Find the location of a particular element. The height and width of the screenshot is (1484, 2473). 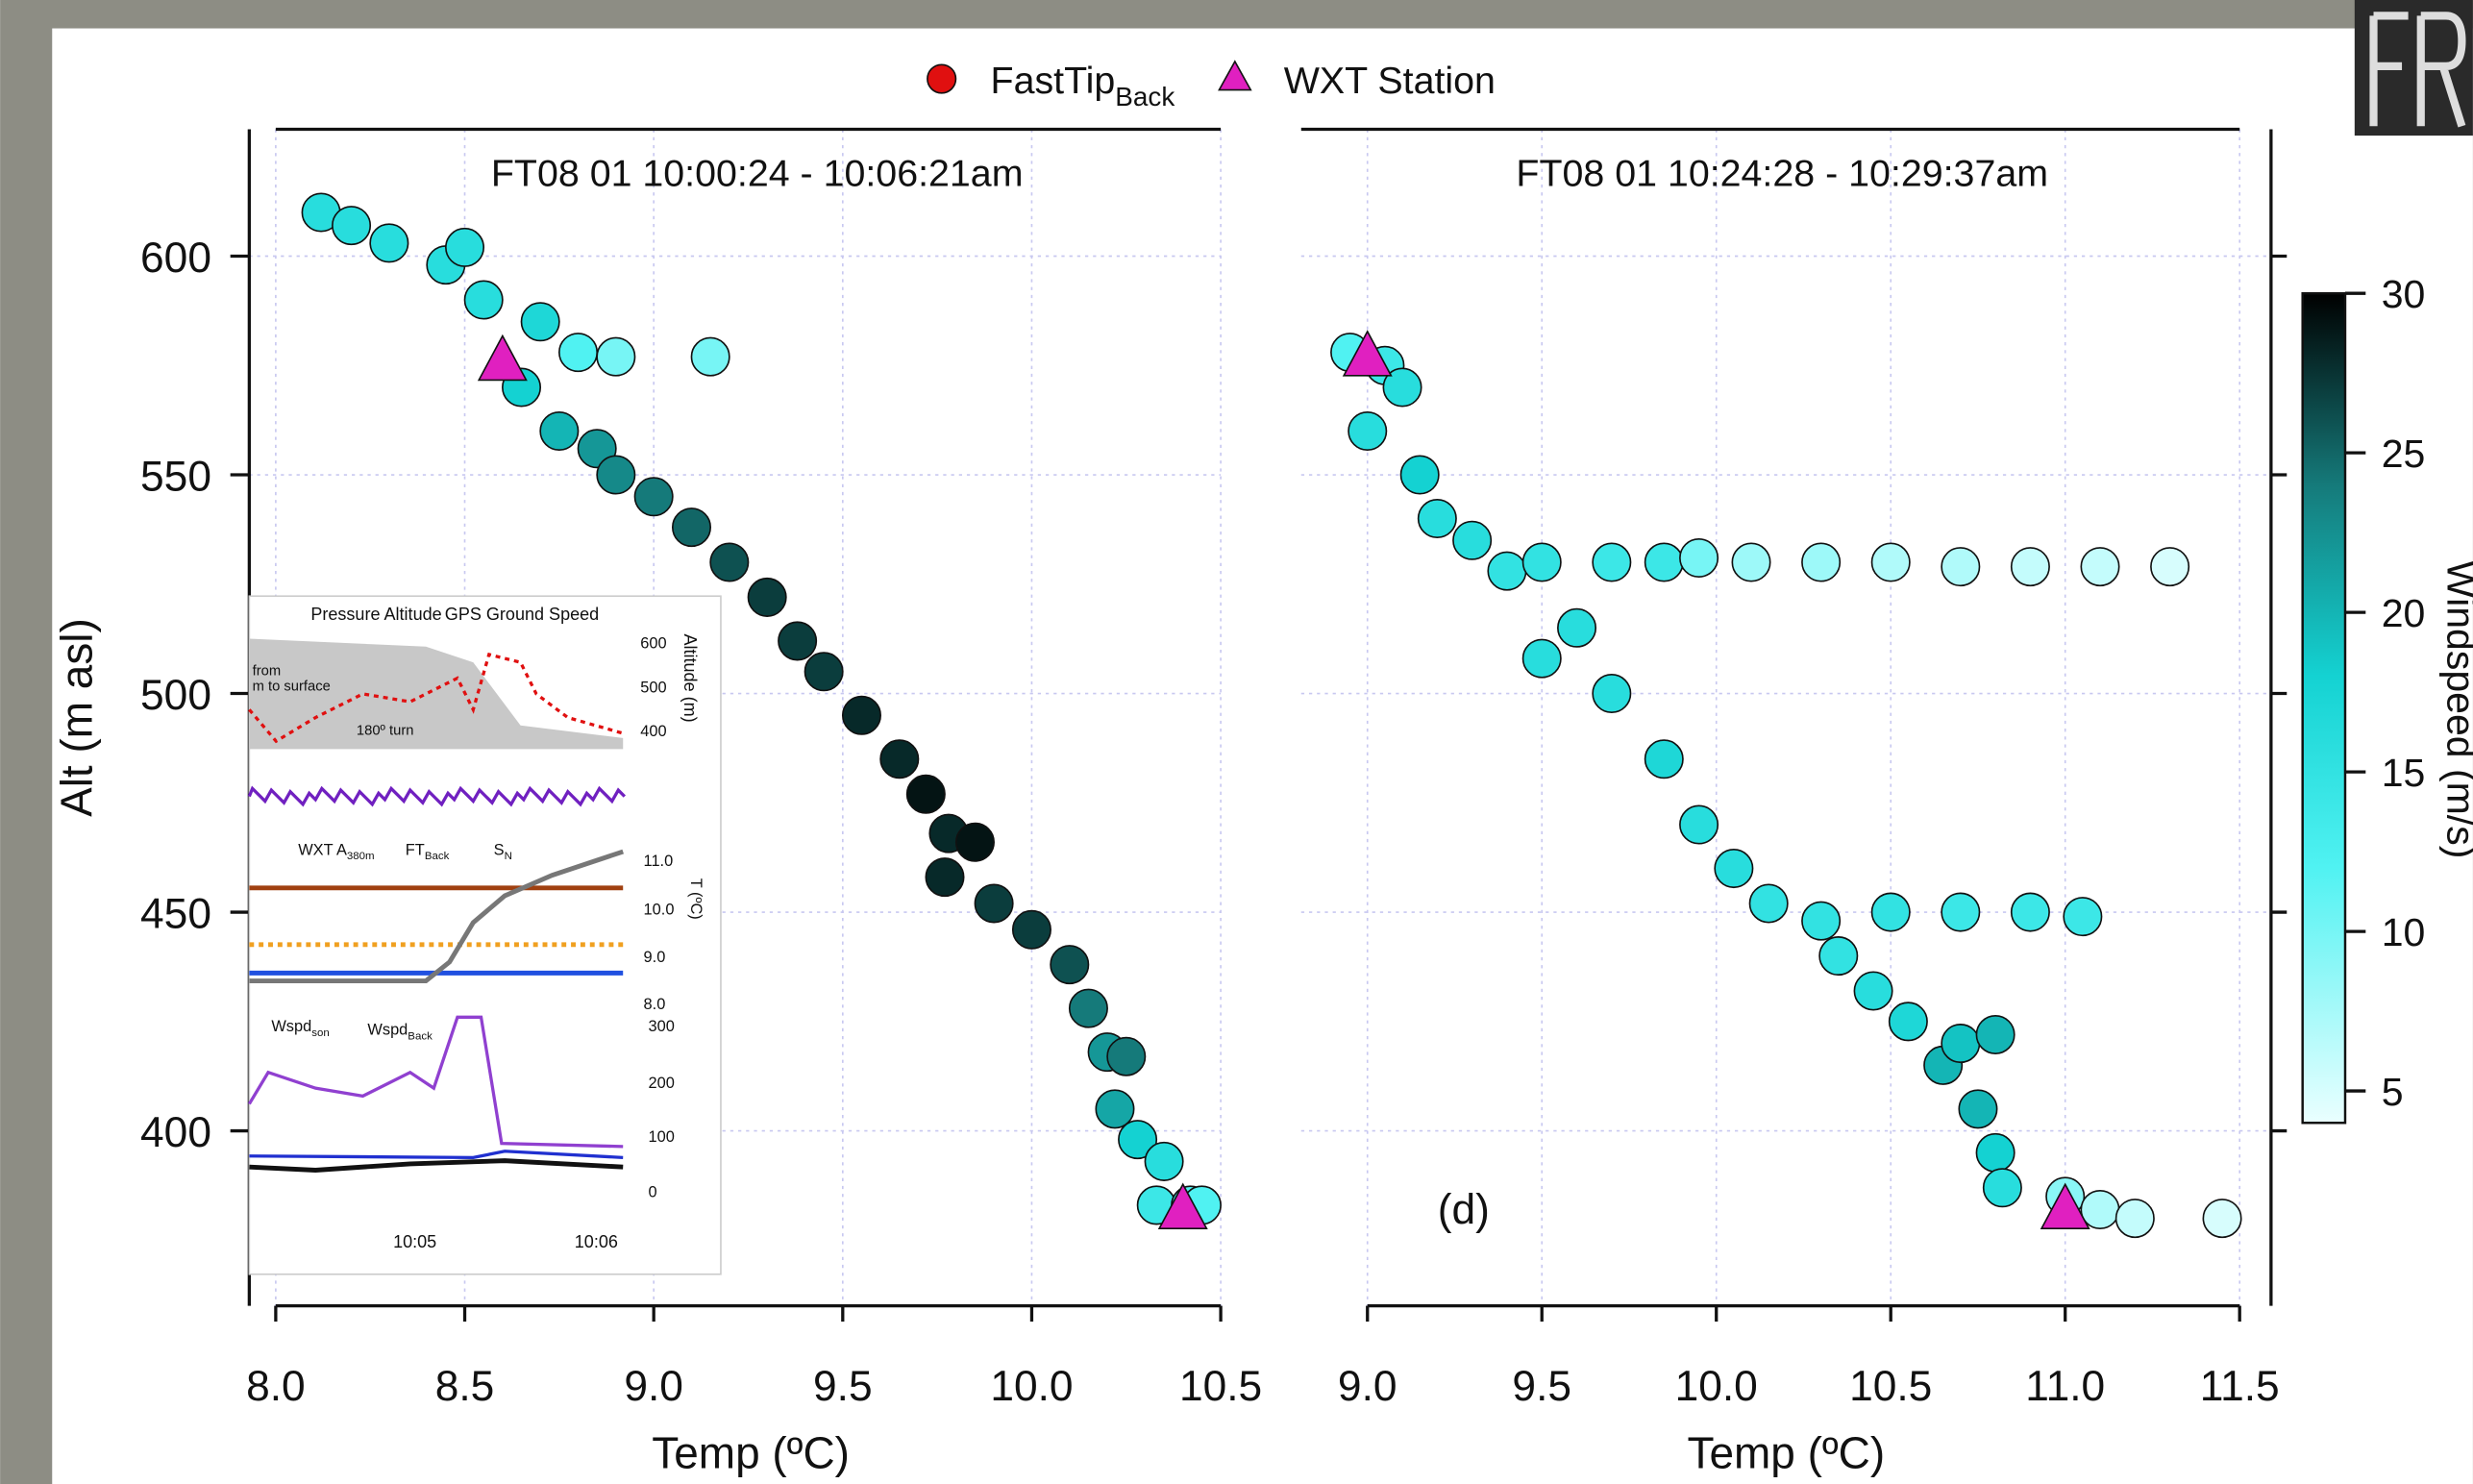

colorbar-tick-label: 30 is located at coordinates (2404, 294).